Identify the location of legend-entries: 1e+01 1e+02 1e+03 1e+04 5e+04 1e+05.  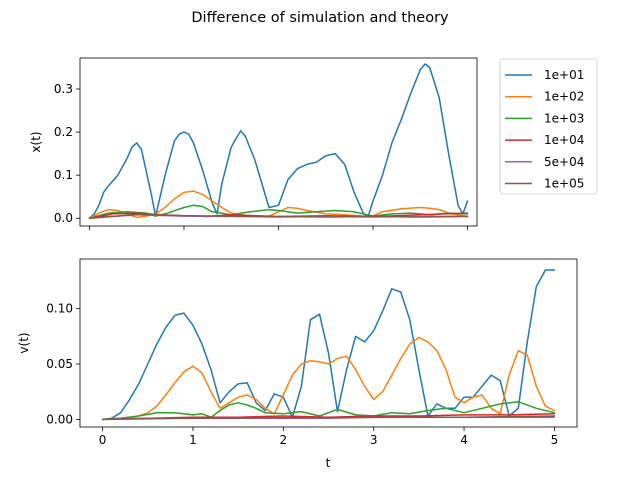
(544, 129).